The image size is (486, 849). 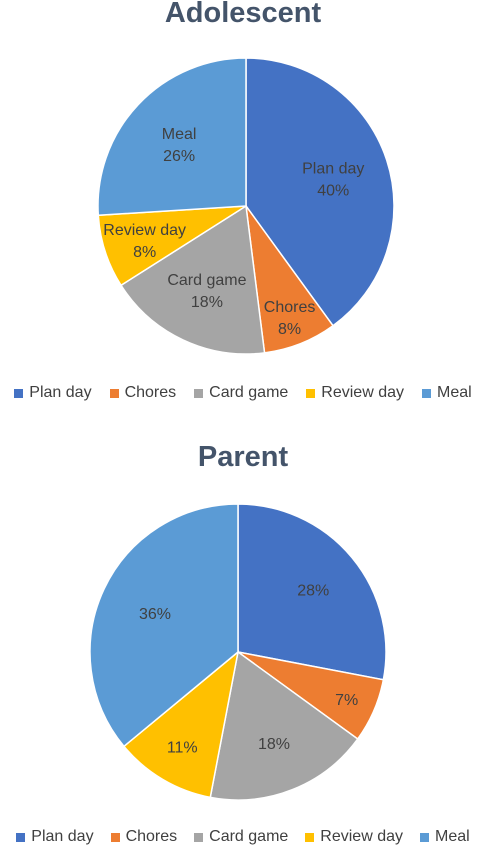 What do you see at coordinates (290, 318) in the screenshot?
I see `slice-label-chores: Chores 8%` at bounding box center [290, 318].